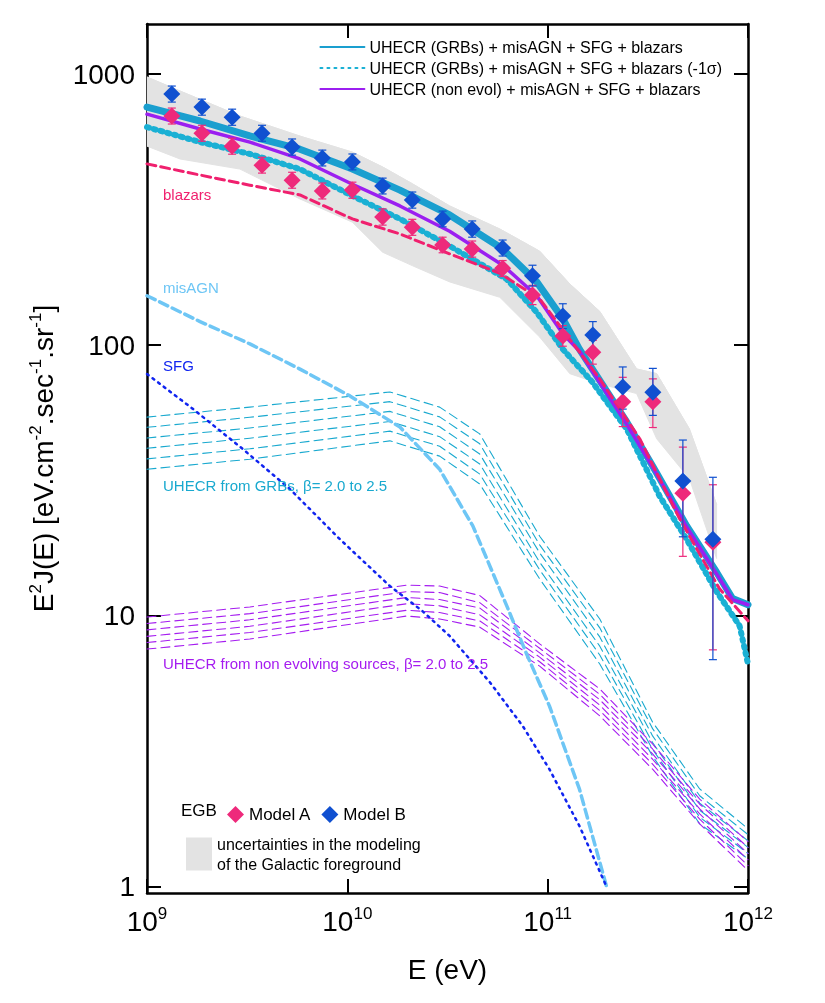  Describe the element at coordinates (545, 68) in the screenshot. I see `legend-label: UHECR (GRBs) + misAGN + SFG + blazars (-1σ)` at that location.